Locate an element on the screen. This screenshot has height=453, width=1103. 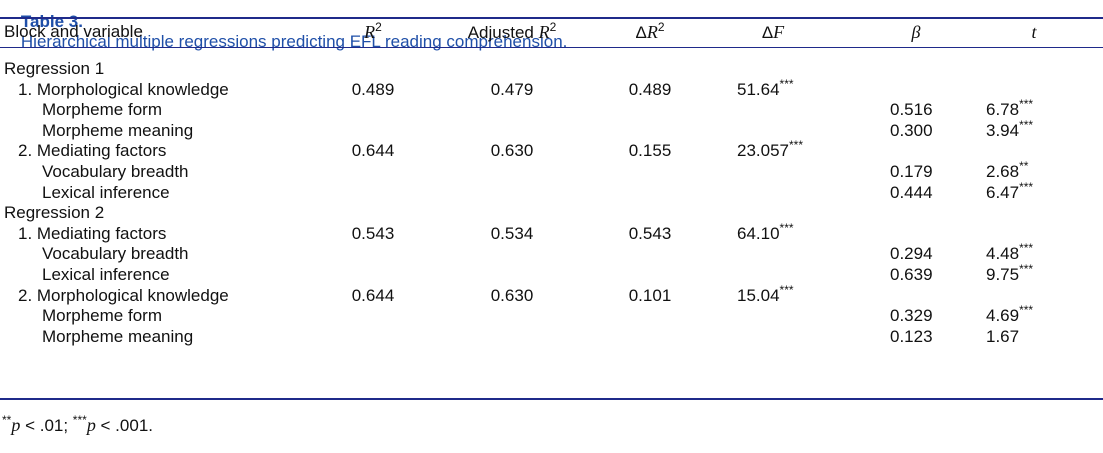
cell-value: 4.48 is located at coordinates (1003, 254).